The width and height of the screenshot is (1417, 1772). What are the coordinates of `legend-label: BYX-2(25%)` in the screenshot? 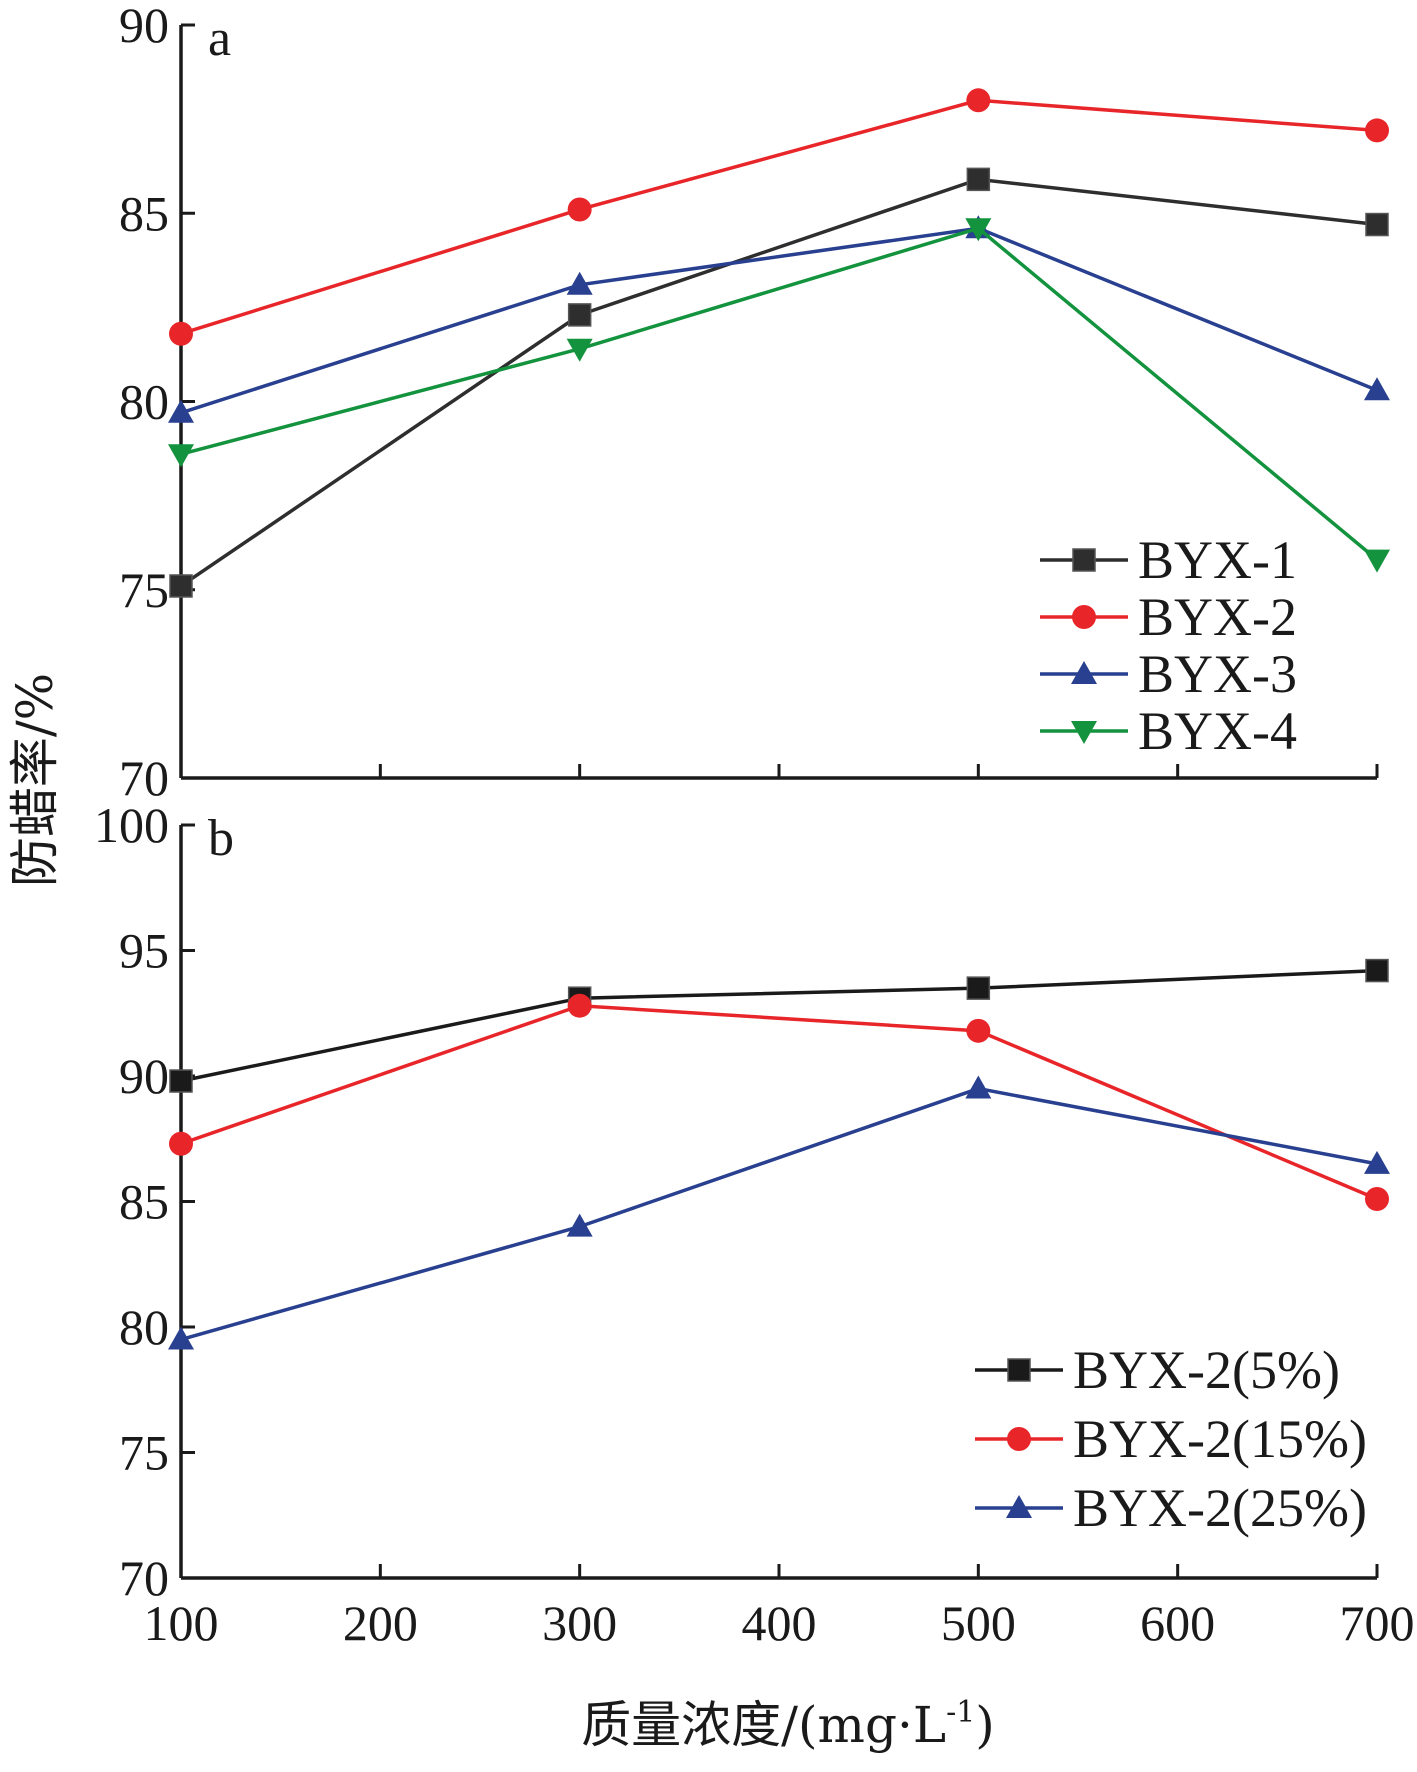 It's located at (1220, 1508).